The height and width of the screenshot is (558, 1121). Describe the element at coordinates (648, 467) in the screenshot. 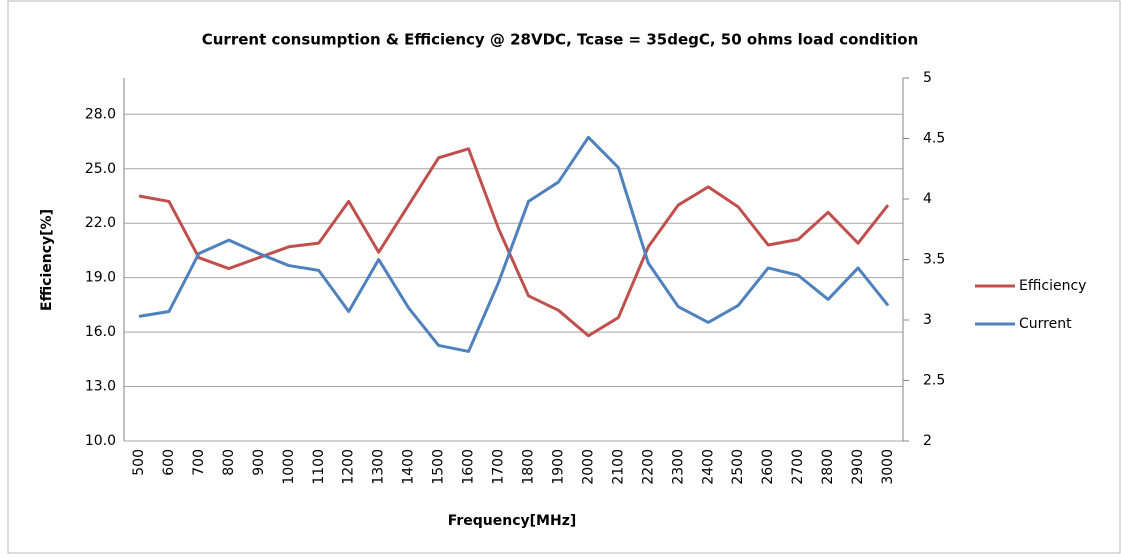

I see `x-tick-label: 2200` at that location.